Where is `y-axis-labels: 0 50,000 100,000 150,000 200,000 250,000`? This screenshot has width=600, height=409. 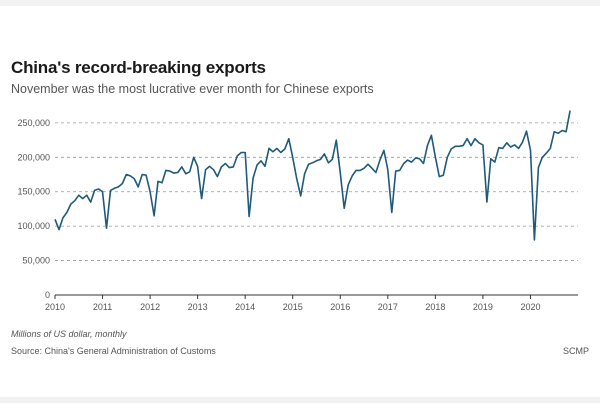
y-axis-labels: 0 50,000 100,000 150,000 200,000 250,000 is located at coordinates (33, 209).